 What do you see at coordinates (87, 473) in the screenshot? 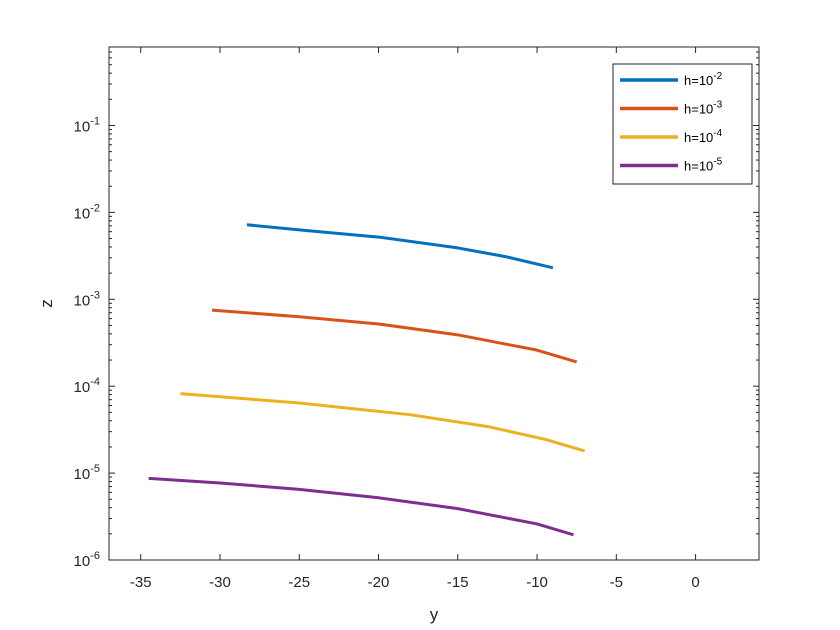
I see `y-tick-label: 10⁻⁵` at bounding box center [87, 473].